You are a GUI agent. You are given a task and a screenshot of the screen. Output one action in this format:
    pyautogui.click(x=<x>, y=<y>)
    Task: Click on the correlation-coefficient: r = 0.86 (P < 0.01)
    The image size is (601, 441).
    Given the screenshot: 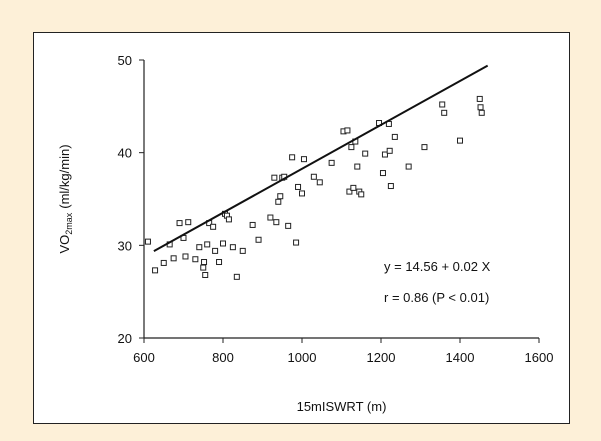 What is the action you would take?
    pyautogui.click(x=436, y=297)
    